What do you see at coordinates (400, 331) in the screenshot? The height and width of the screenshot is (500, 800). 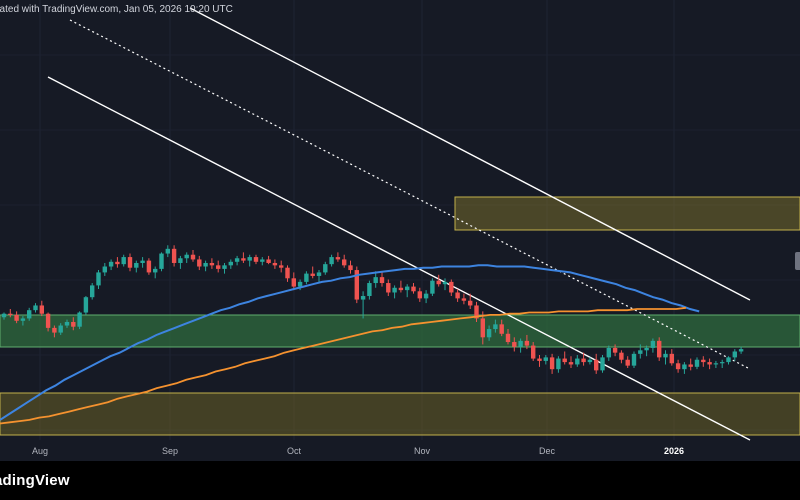 I see `support-zone` at bounding box center [400, 331].